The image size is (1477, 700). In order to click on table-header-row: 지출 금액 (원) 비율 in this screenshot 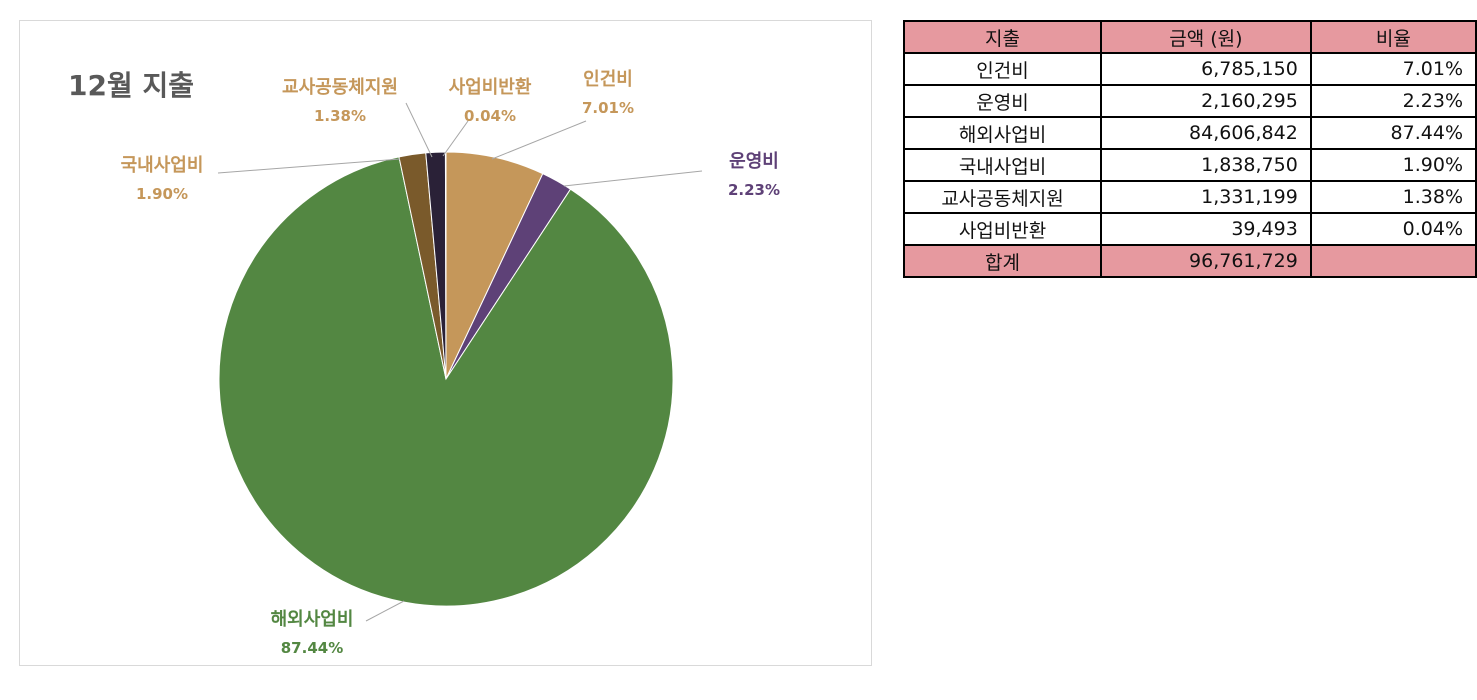, I will do `click(1189, 37)`.